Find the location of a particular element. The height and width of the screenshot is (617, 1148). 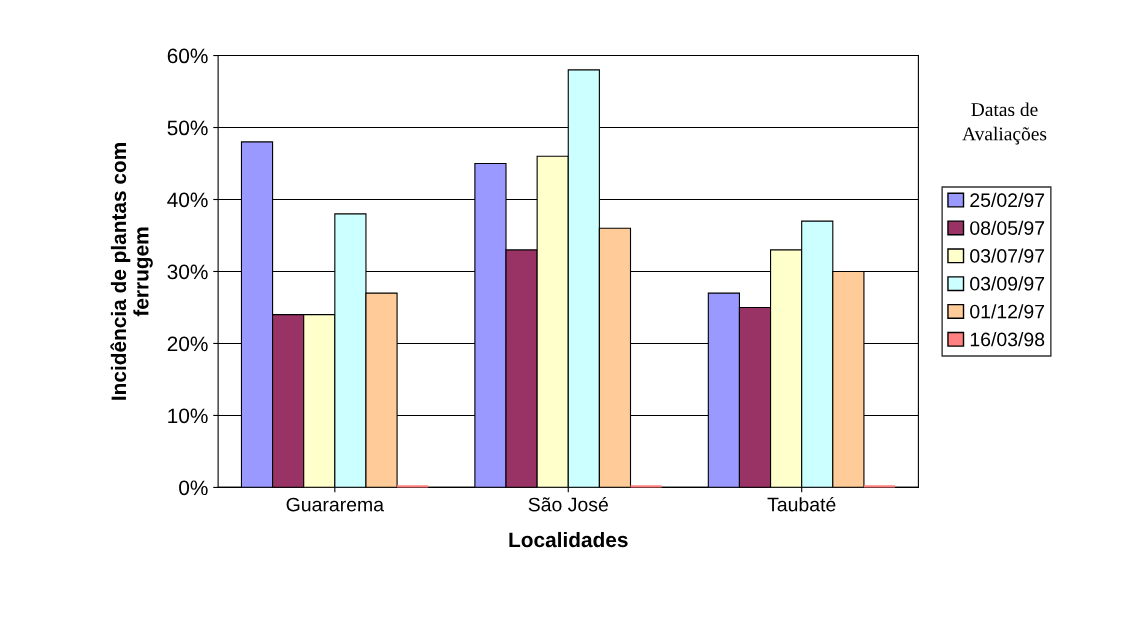

x-axis-title: Localidades is located at coordinates (568, 539).